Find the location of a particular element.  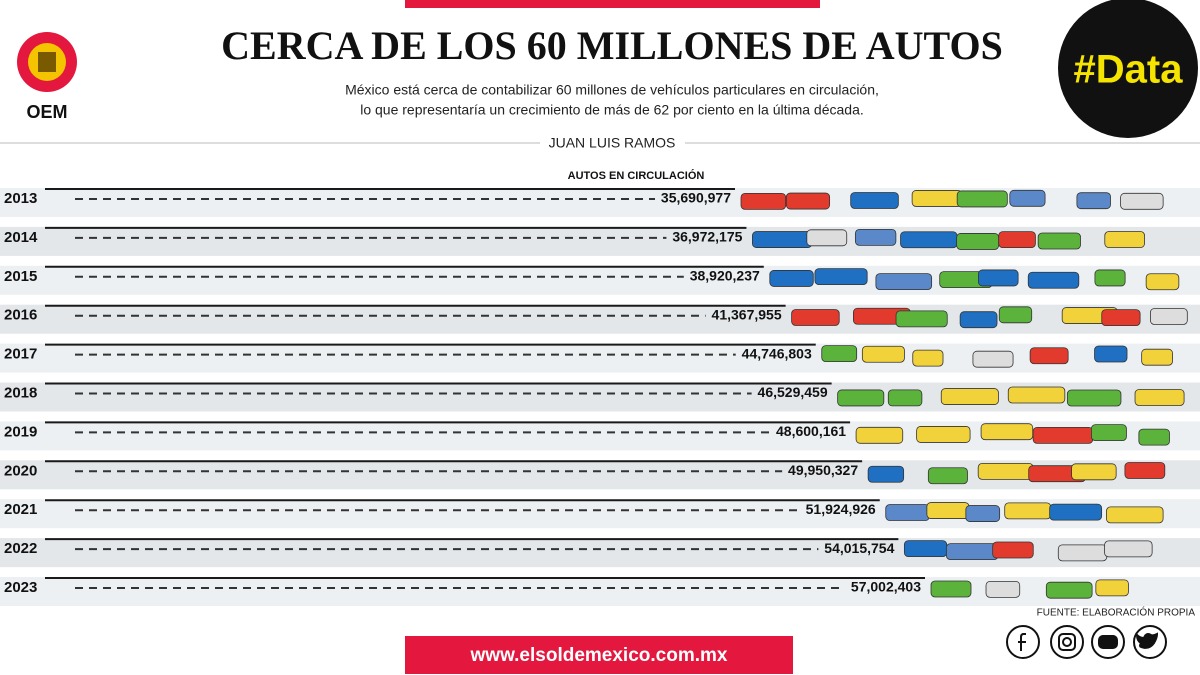

value-label: 38,920,237 is located at coordinates (725, 276).